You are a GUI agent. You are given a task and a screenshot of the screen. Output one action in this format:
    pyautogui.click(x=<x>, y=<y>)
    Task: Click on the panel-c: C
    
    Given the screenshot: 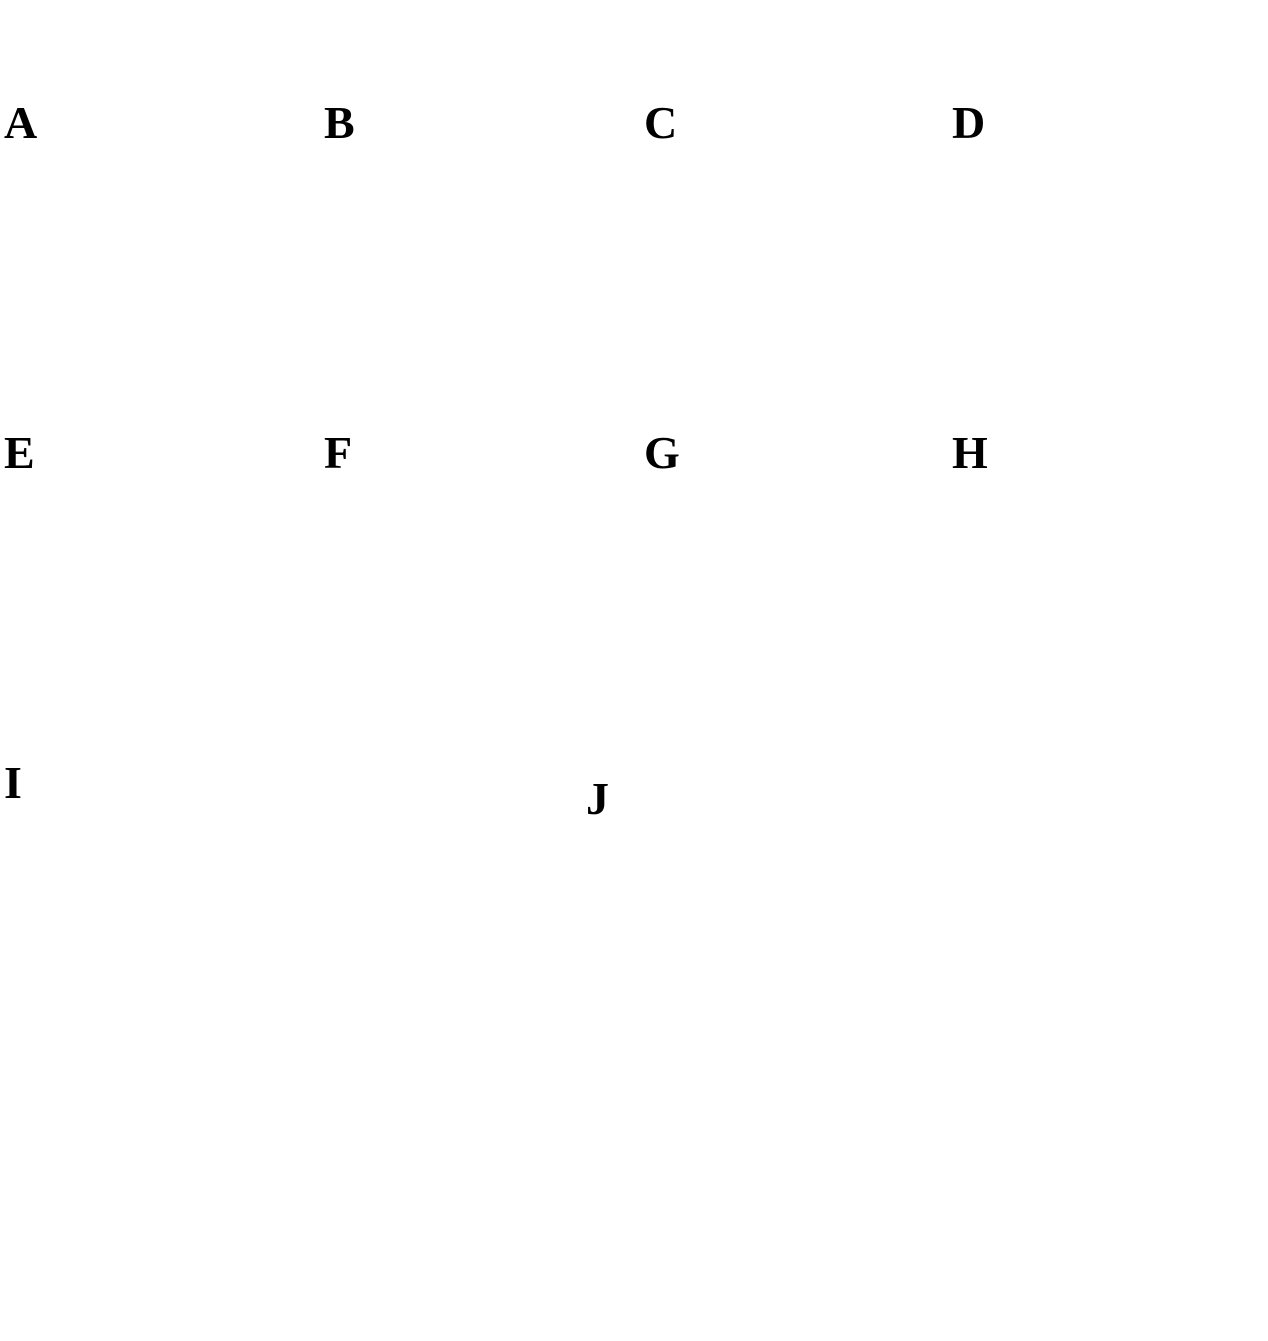 What is the action you would take?
    pyautogui.click(x=799, y=264)
    